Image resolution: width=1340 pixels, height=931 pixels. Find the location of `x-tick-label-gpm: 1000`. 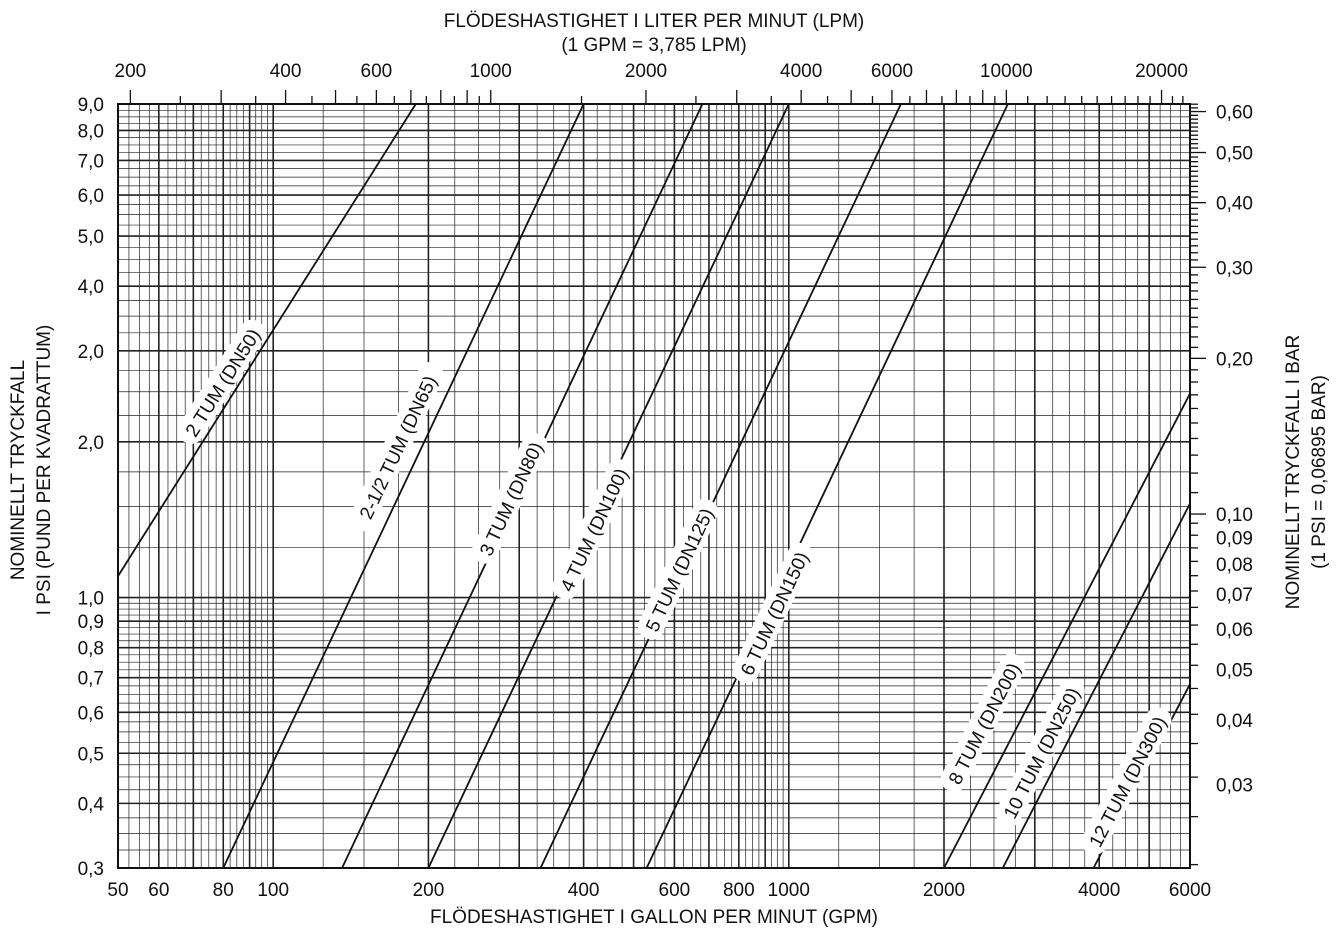

x-tick-label-gpm: 1000 is located at coordinates (789, 890).